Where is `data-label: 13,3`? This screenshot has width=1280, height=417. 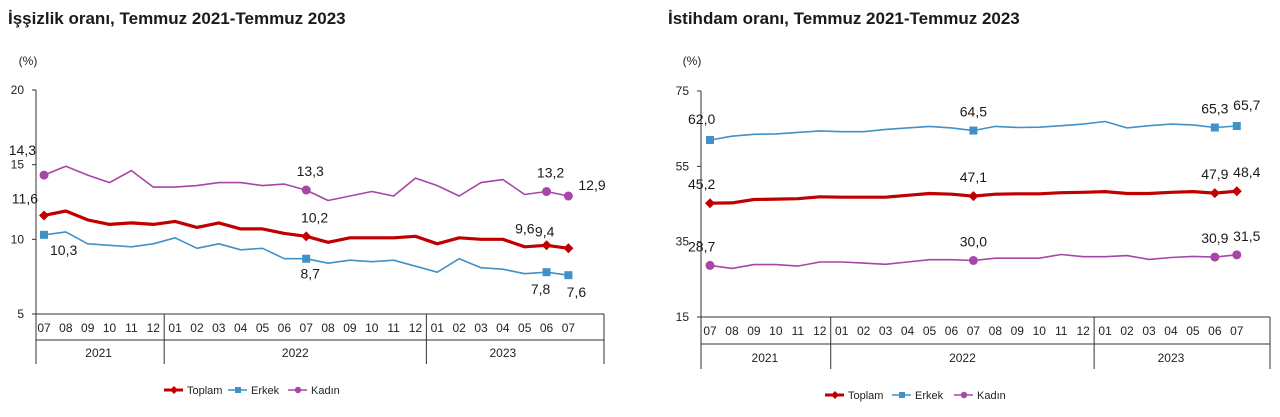 data-label: 13,3 is located at coordinates (310, 171).